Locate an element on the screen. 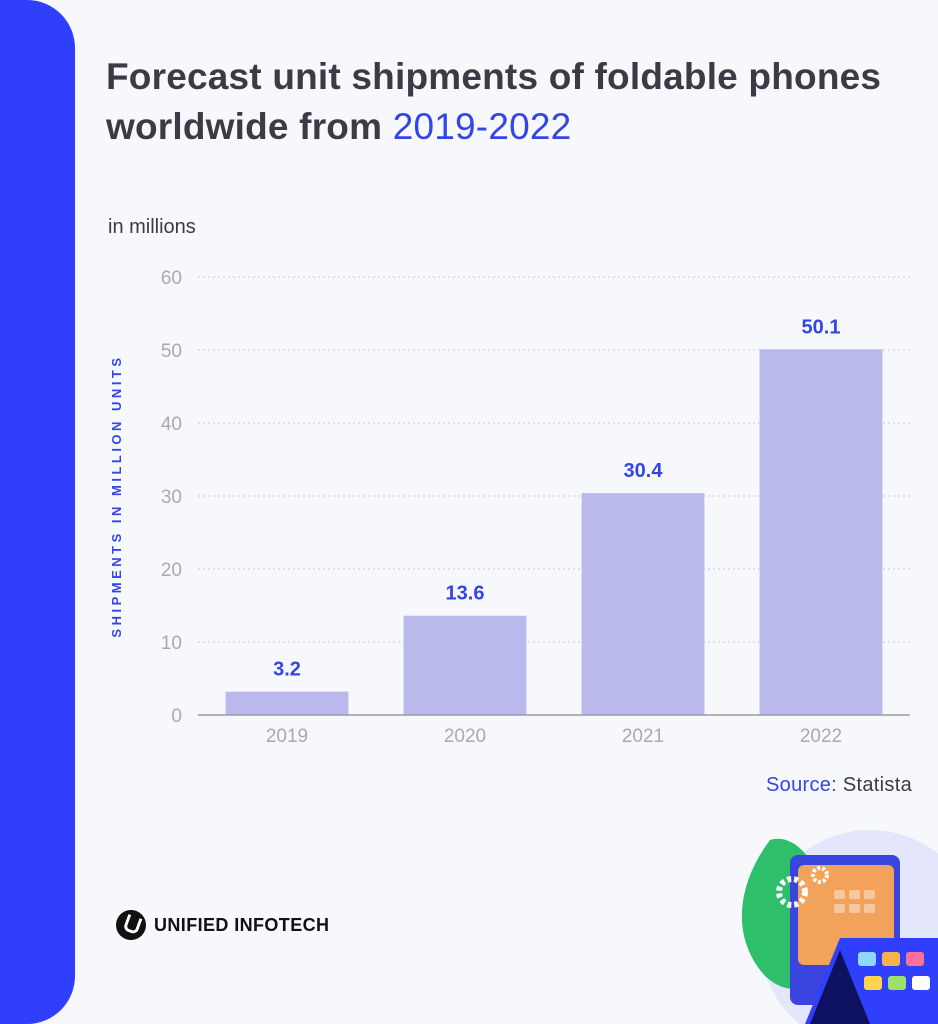  x-tick-label-2022: 2022 is located at coordinates (821, 736).